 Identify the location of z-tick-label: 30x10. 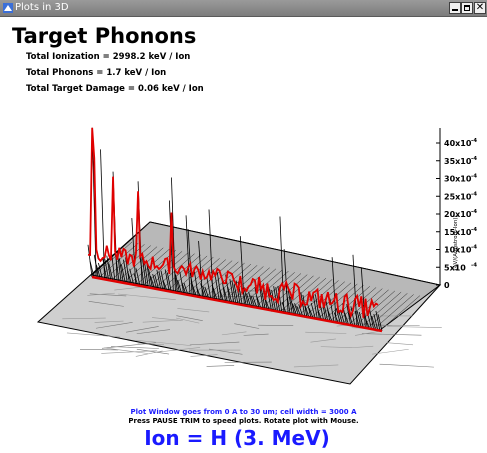
(458, 179).